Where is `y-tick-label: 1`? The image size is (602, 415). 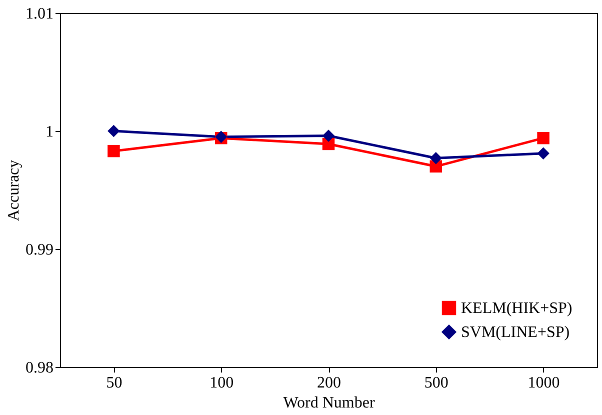
y-tick-label: 1 is located at coordinates (50, 132).